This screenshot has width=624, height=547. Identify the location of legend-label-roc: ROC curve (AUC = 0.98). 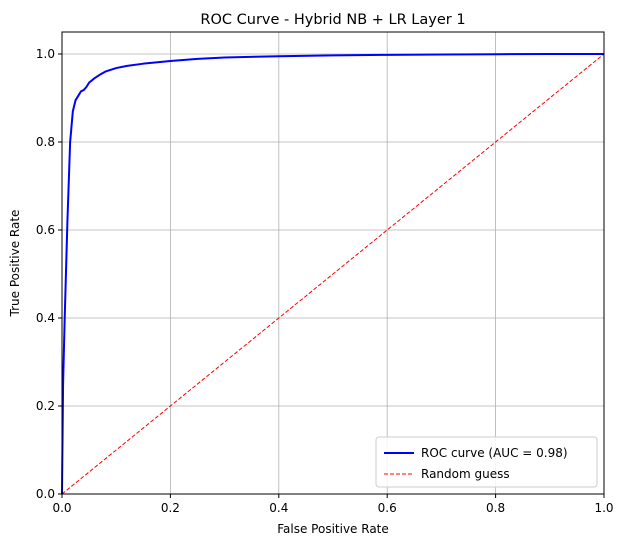
(494, 453).